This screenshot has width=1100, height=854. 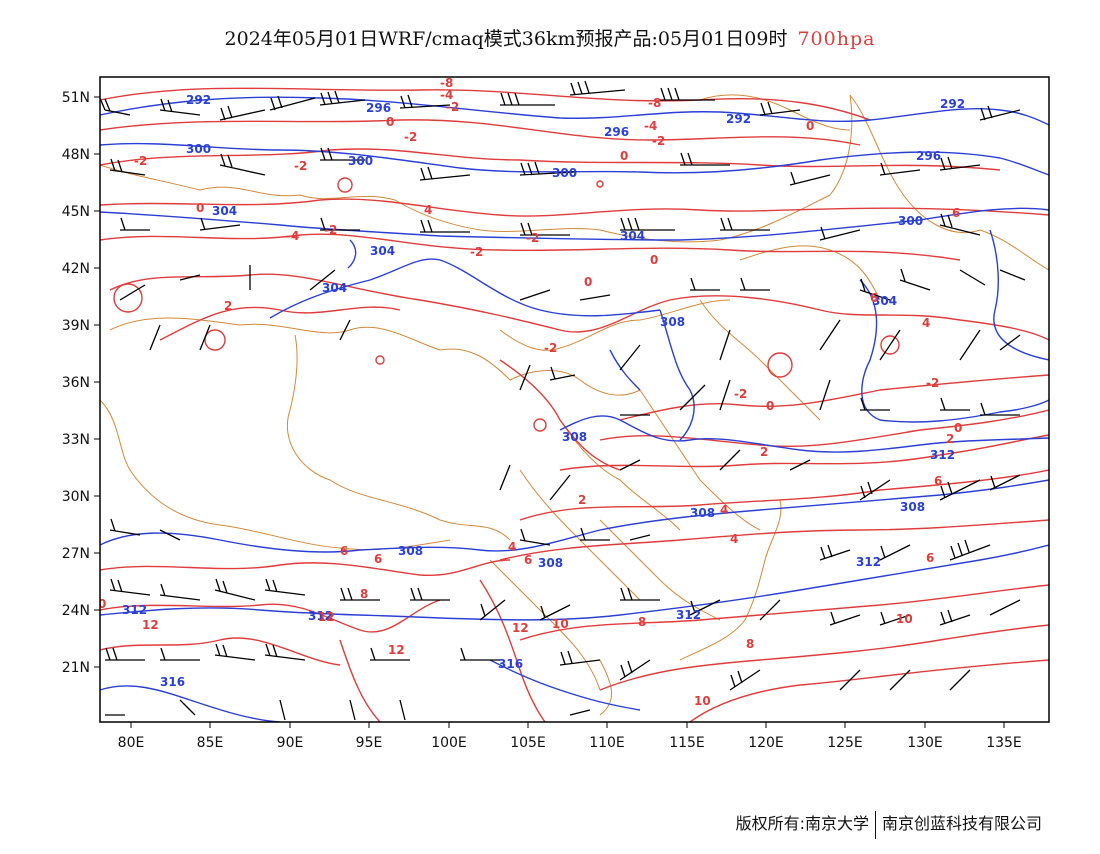 I want to click on footer-credits: 版权所有:南京大学 南京创蓝科技有限公司, so click(x=889, y=824).